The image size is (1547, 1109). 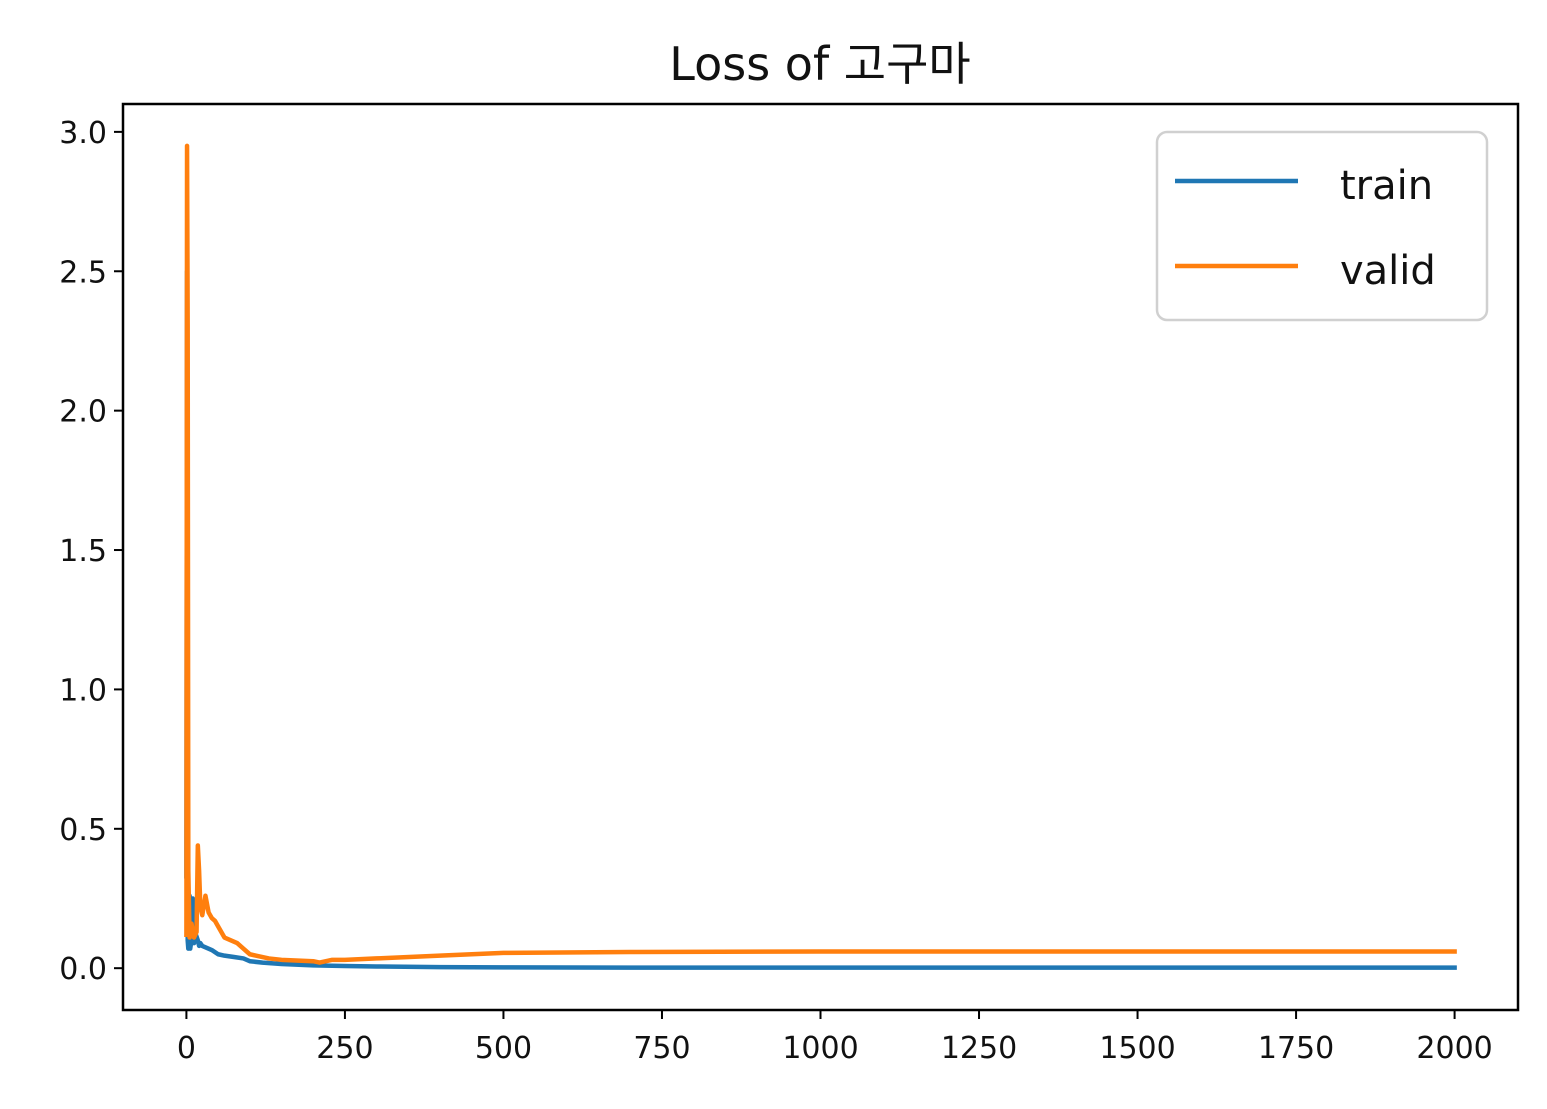 I want to click on x-tick-label: 2000, so click(x=1454, y=1048).